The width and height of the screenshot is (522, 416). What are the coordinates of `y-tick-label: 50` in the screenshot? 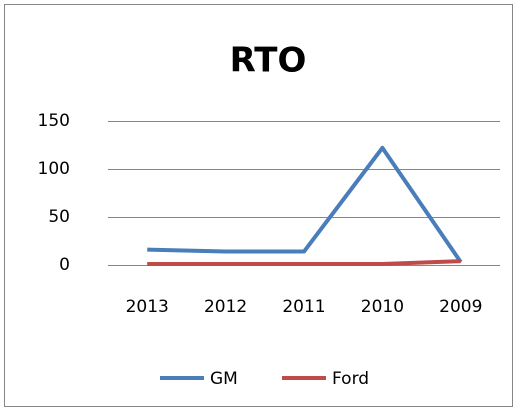 It's located at (59, 217).